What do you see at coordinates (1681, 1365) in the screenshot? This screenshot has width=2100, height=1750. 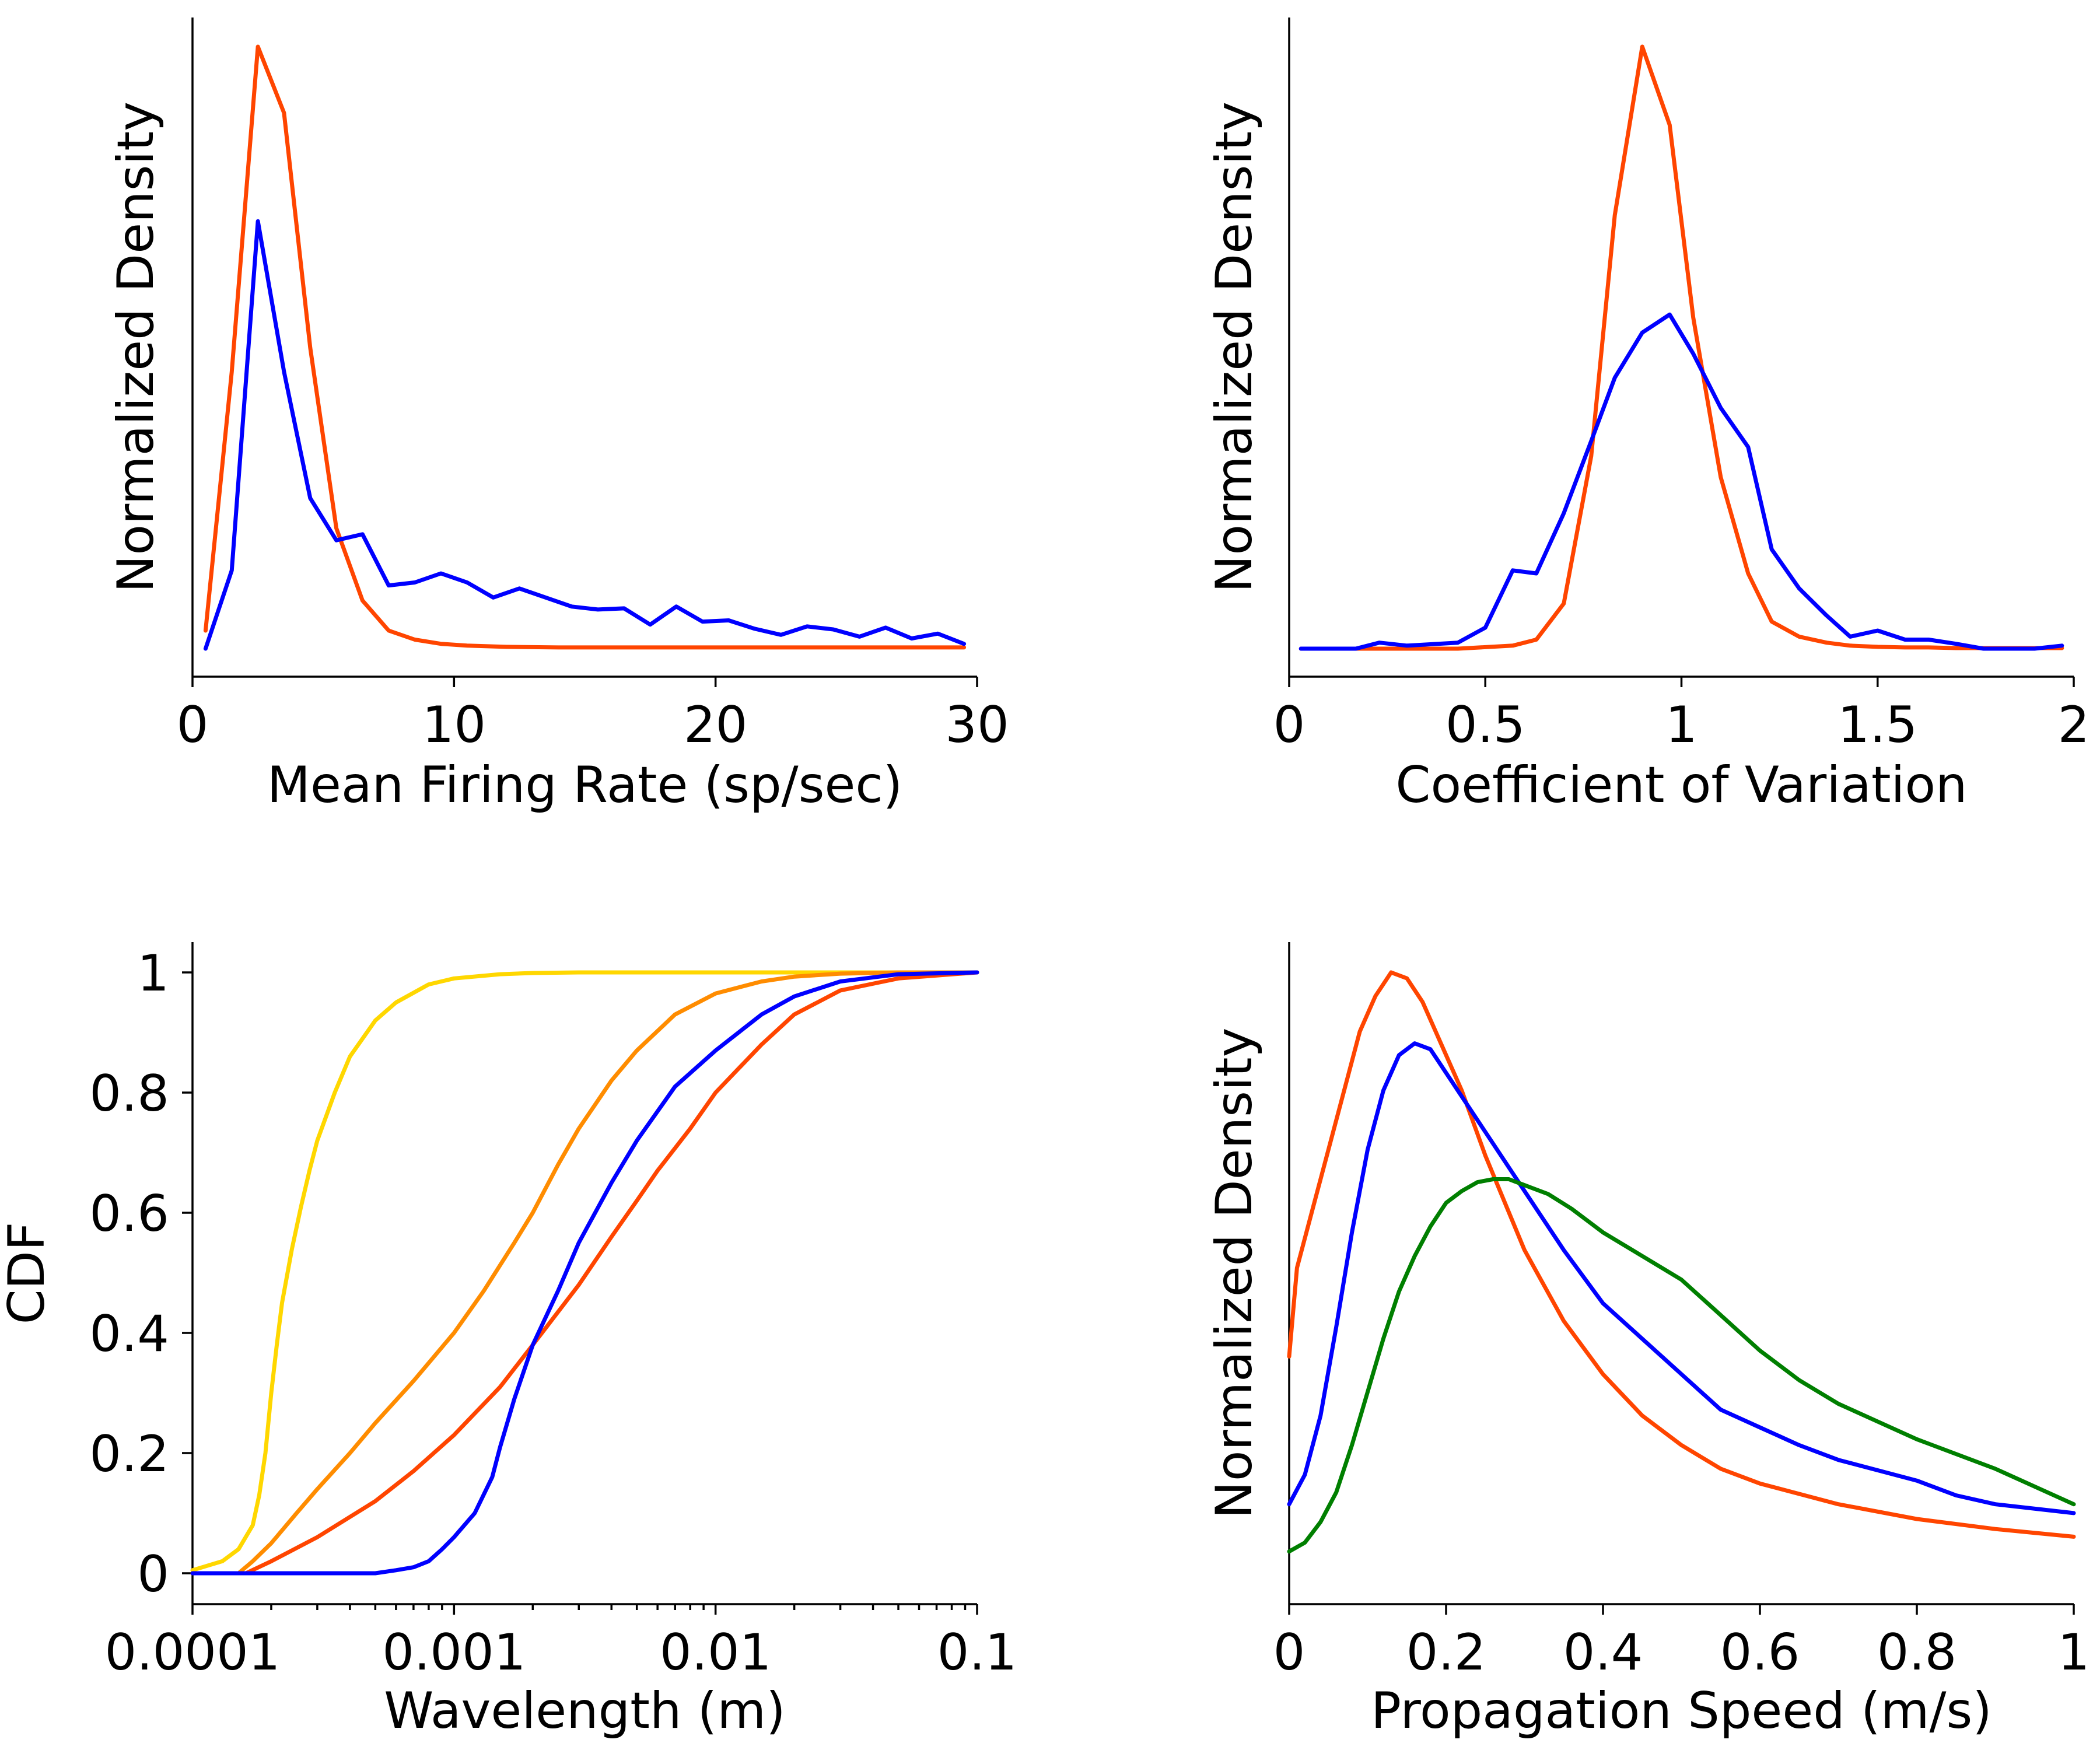 I see `series-line-green` at bounding box center [1681, 1365].